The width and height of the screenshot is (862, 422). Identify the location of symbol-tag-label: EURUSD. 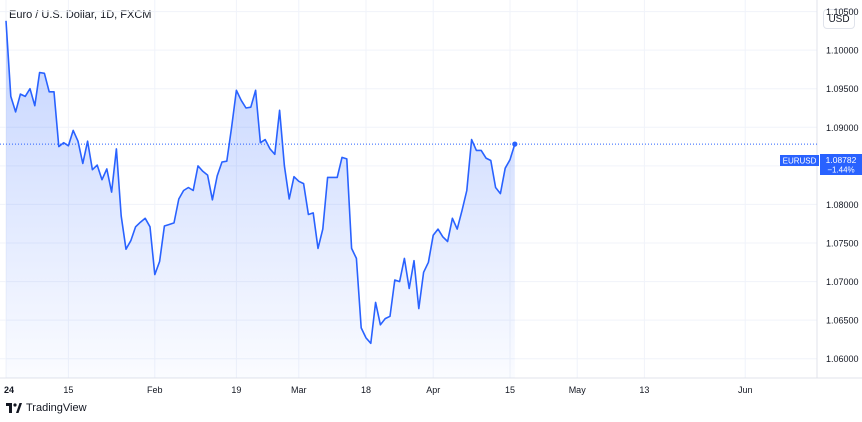
(800, 161).